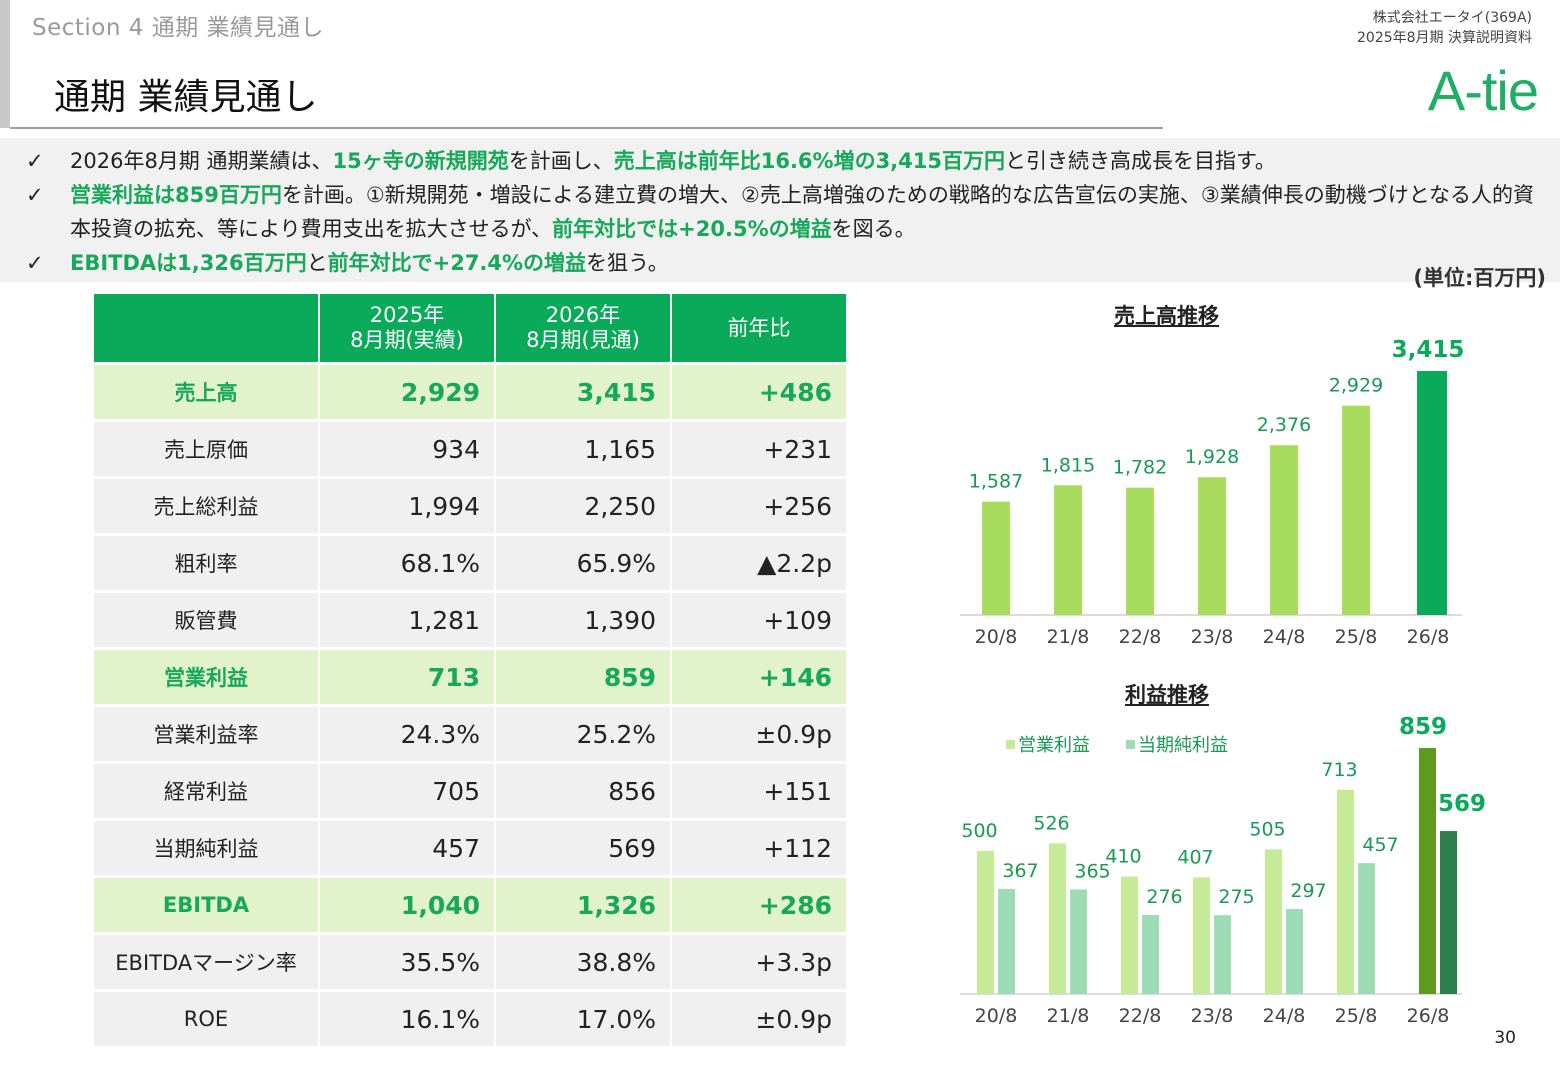 Image resolution: width=1560 pixels, height=1080 pixels. Describe the element at coordinates (583, 328) in the screenshot. I see `table-header-2026: 2026年 8月期(見通)` at that location.